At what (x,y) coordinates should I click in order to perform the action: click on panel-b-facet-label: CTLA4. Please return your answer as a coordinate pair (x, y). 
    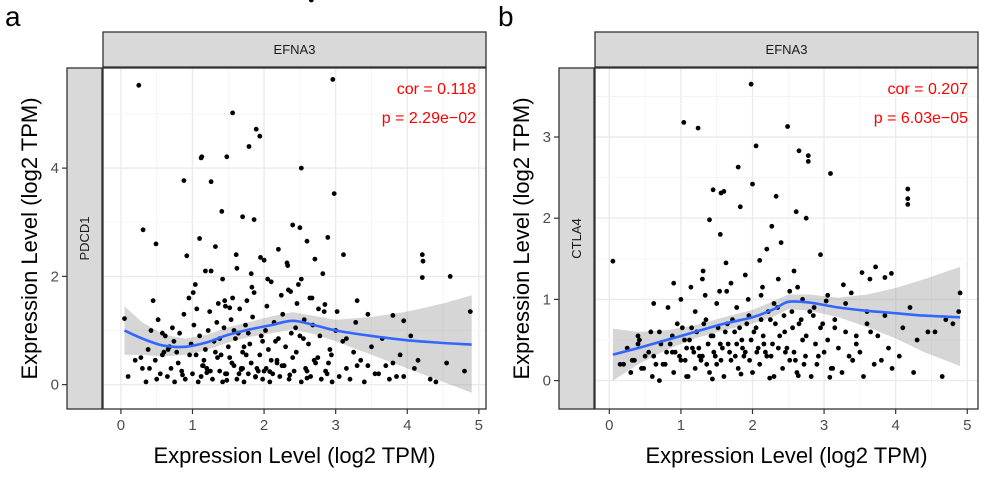
    Looking at the image, I should click on (576, 238).